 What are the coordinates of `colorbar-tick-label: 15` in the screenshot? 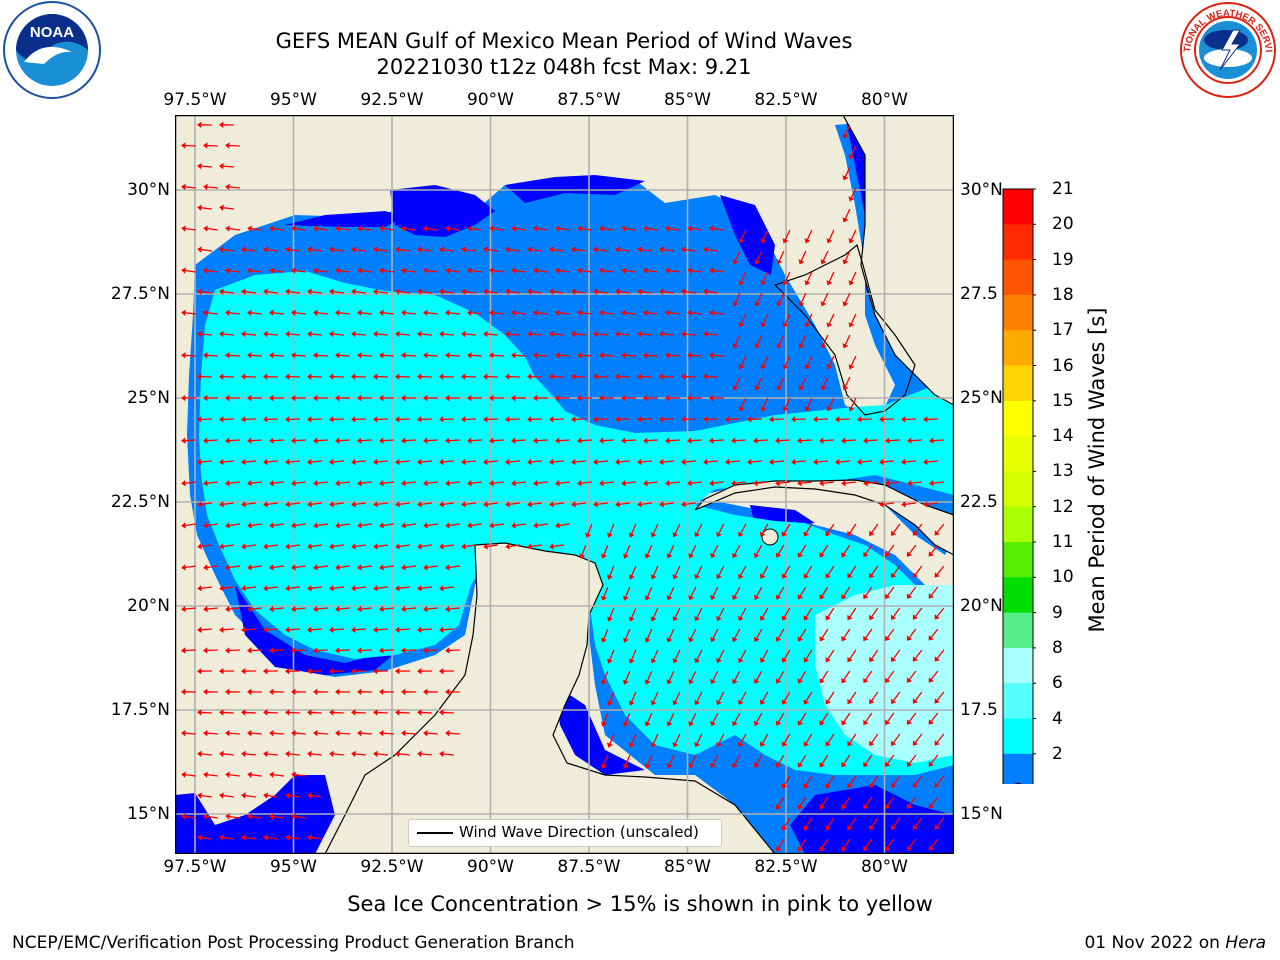 It's located at (1063, 400).